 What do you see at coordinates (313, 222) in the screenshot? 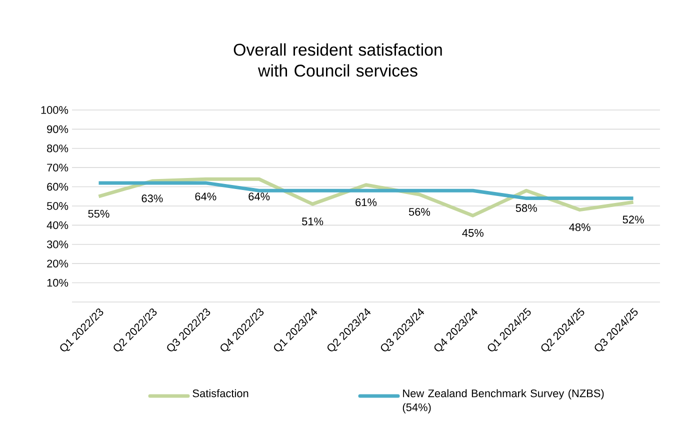
I see `data-label: 51%` at bounding box center [313, 222].